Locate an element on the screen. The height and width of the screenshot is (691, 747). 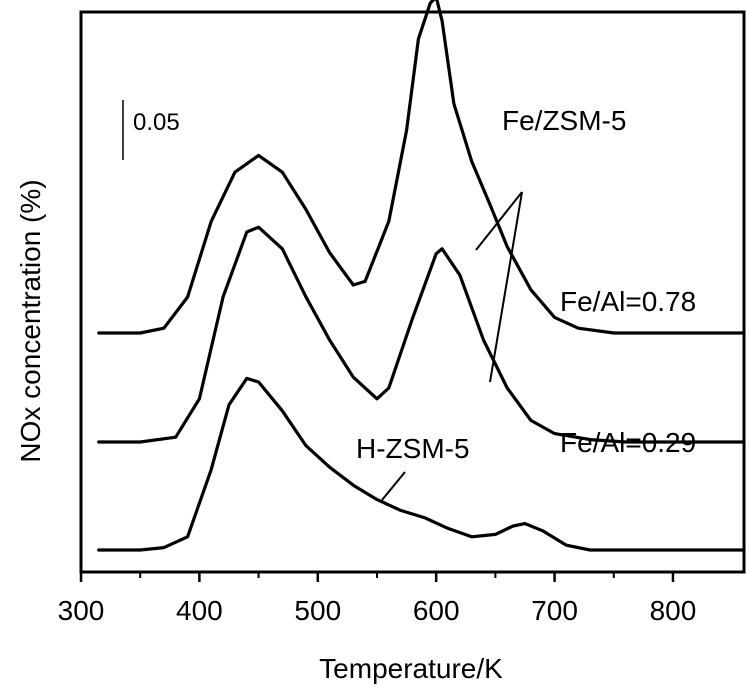
label-fe-al-078: Fe/Al=0.78 is located at coordinates (628, 301).